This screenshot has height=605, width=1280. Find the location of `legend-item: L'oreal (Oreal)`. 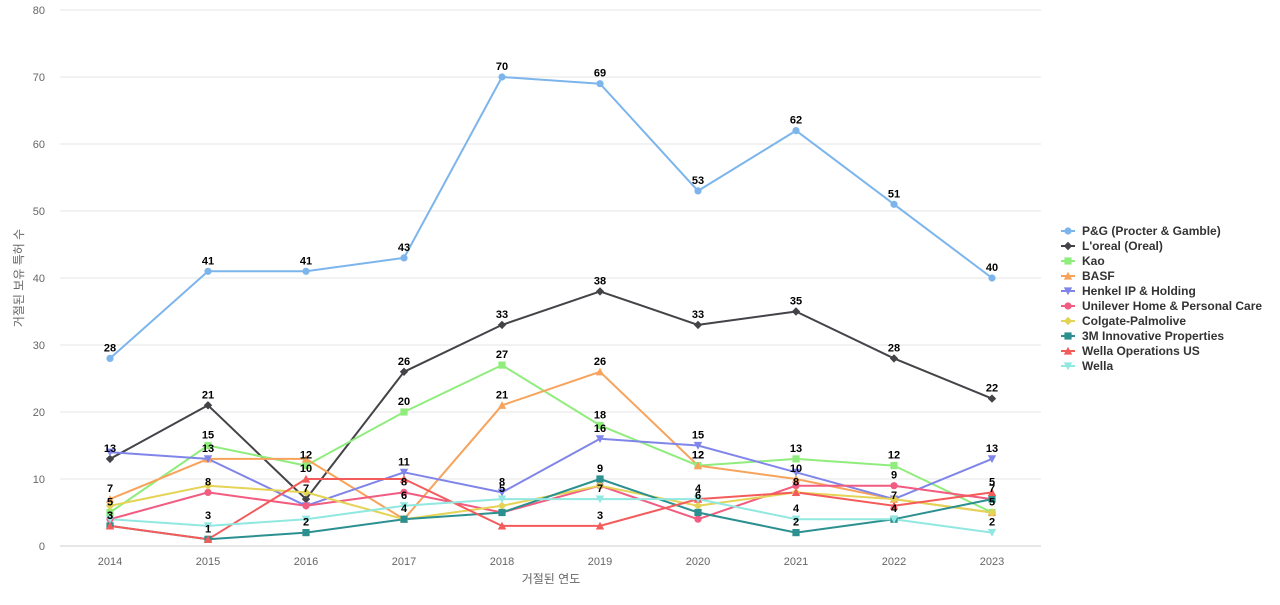

legend-item: L'oreal (Oreal) is located at coordinates (1112, 246).